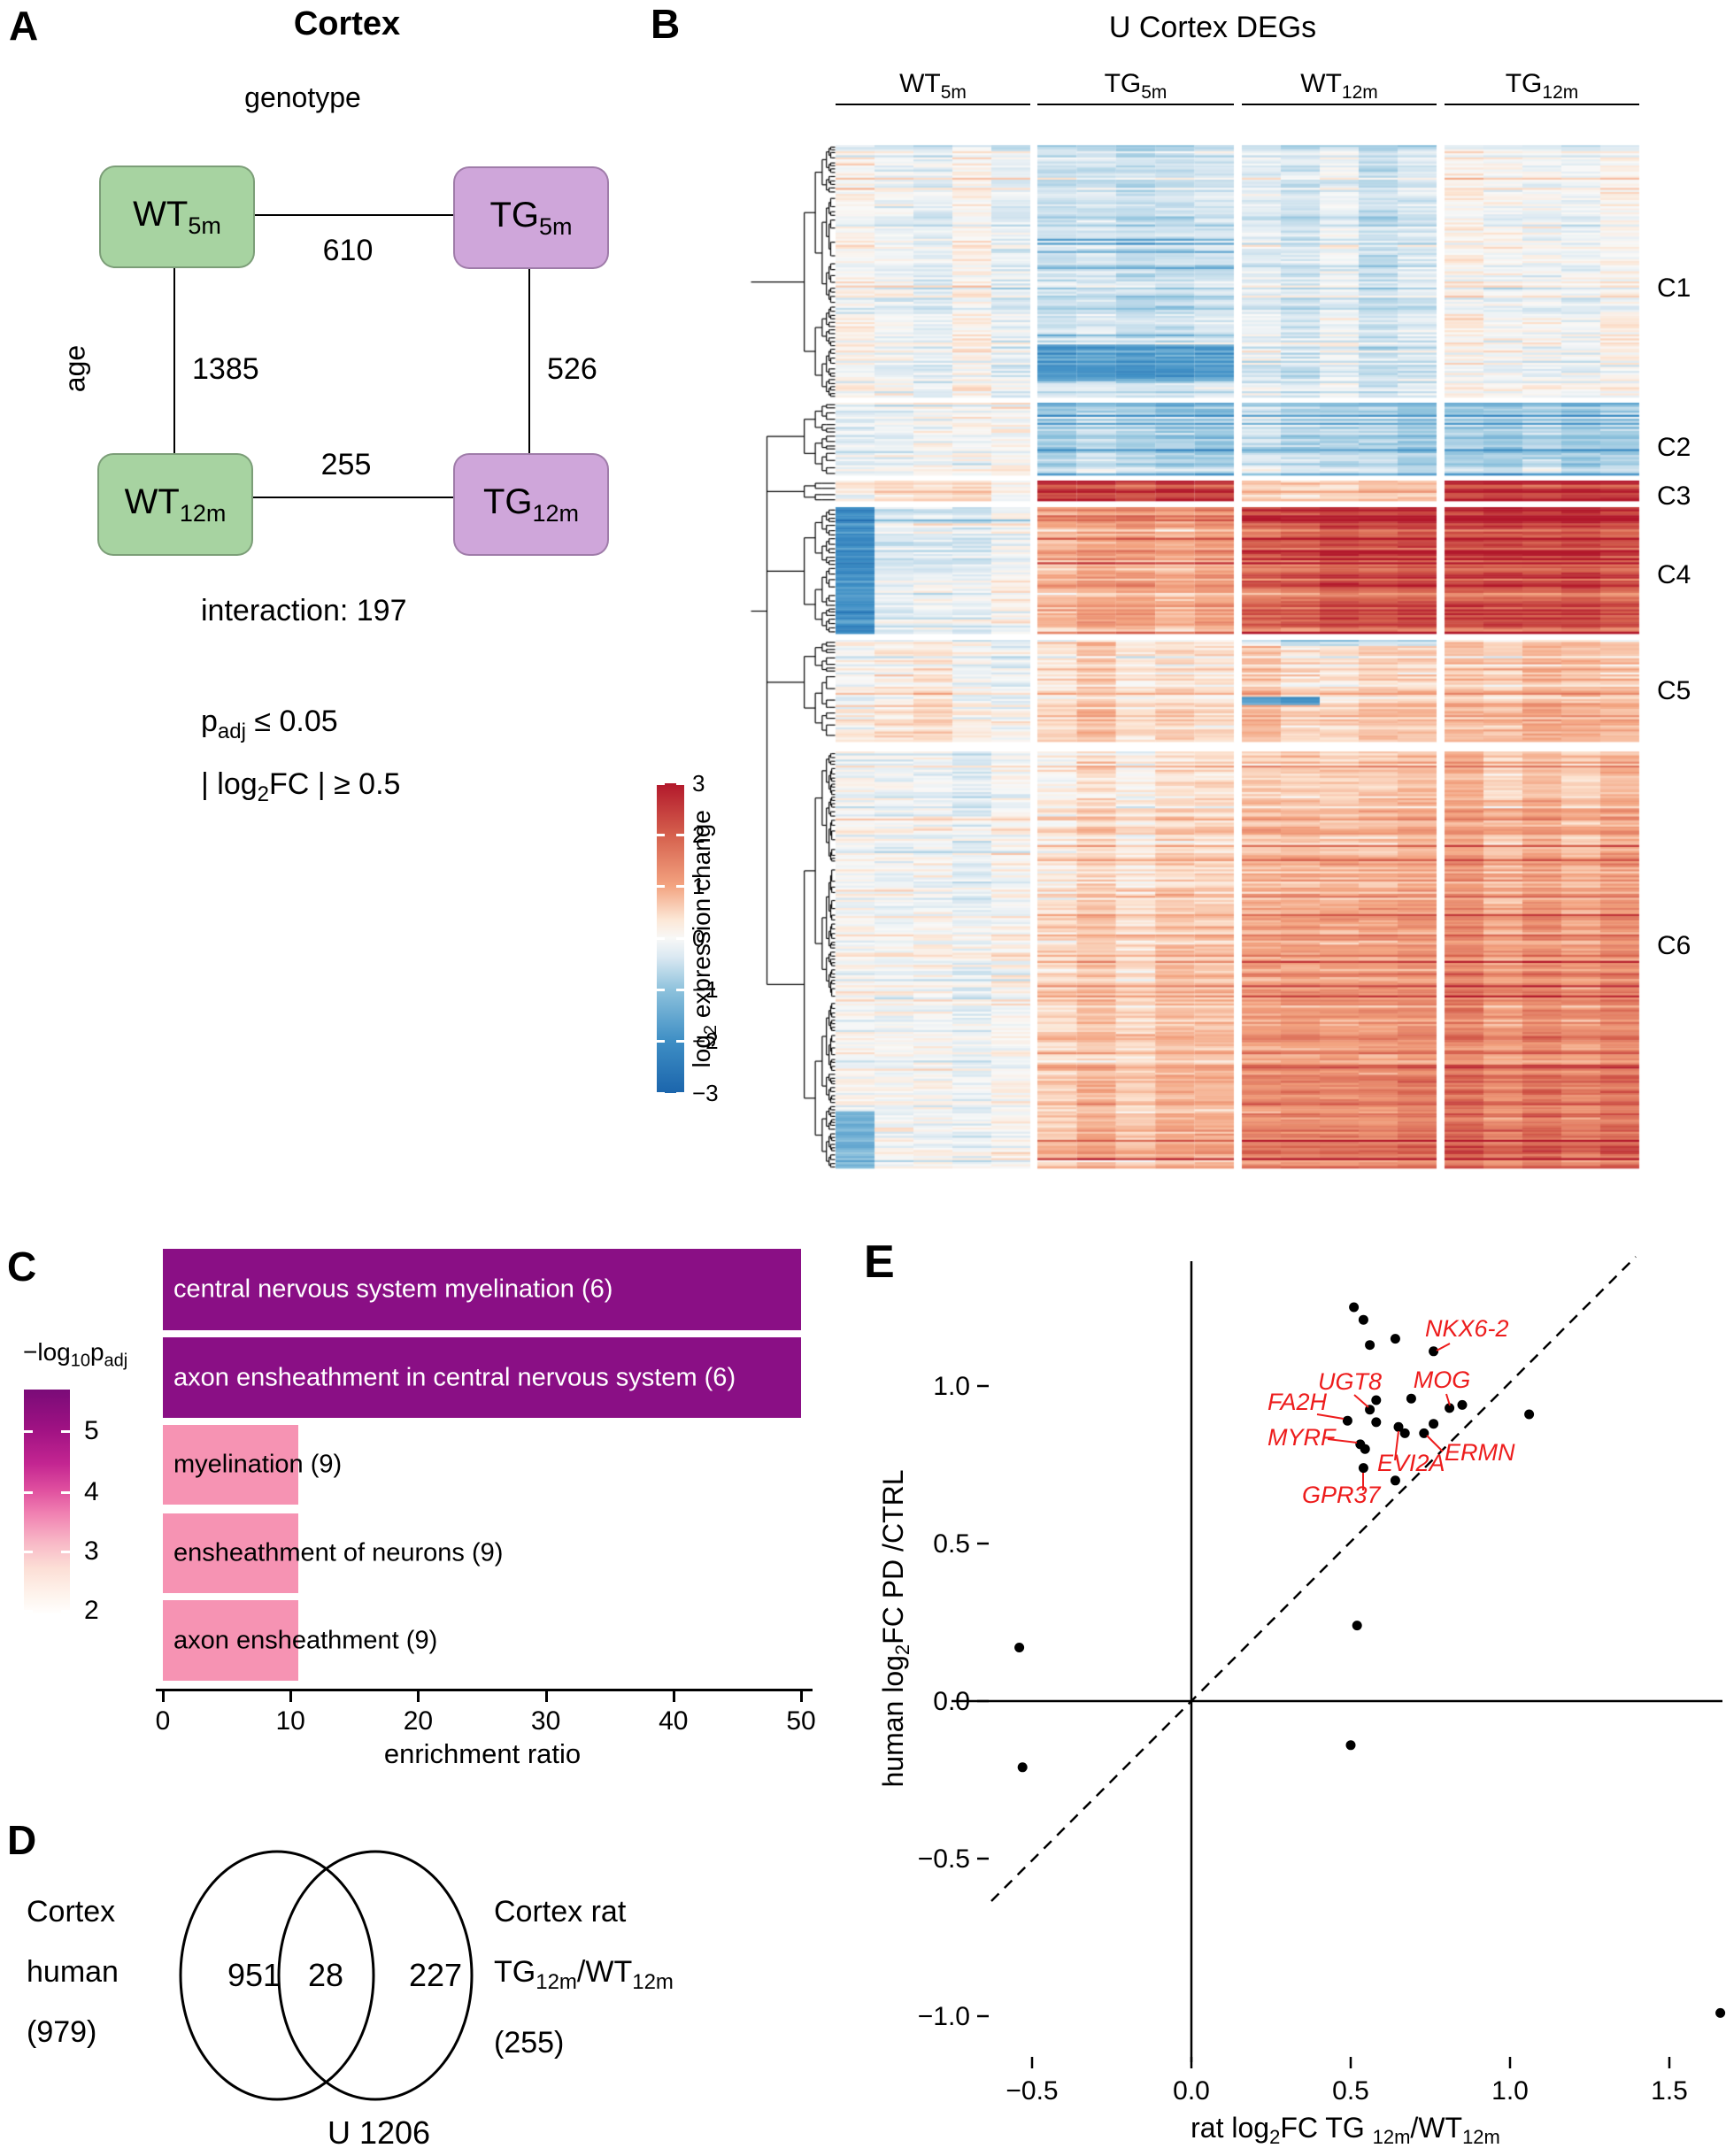  Describe the element at coordinates (705, 990) in the screenshot. I see `expression-colorbar-tick-label: −1` at that location.